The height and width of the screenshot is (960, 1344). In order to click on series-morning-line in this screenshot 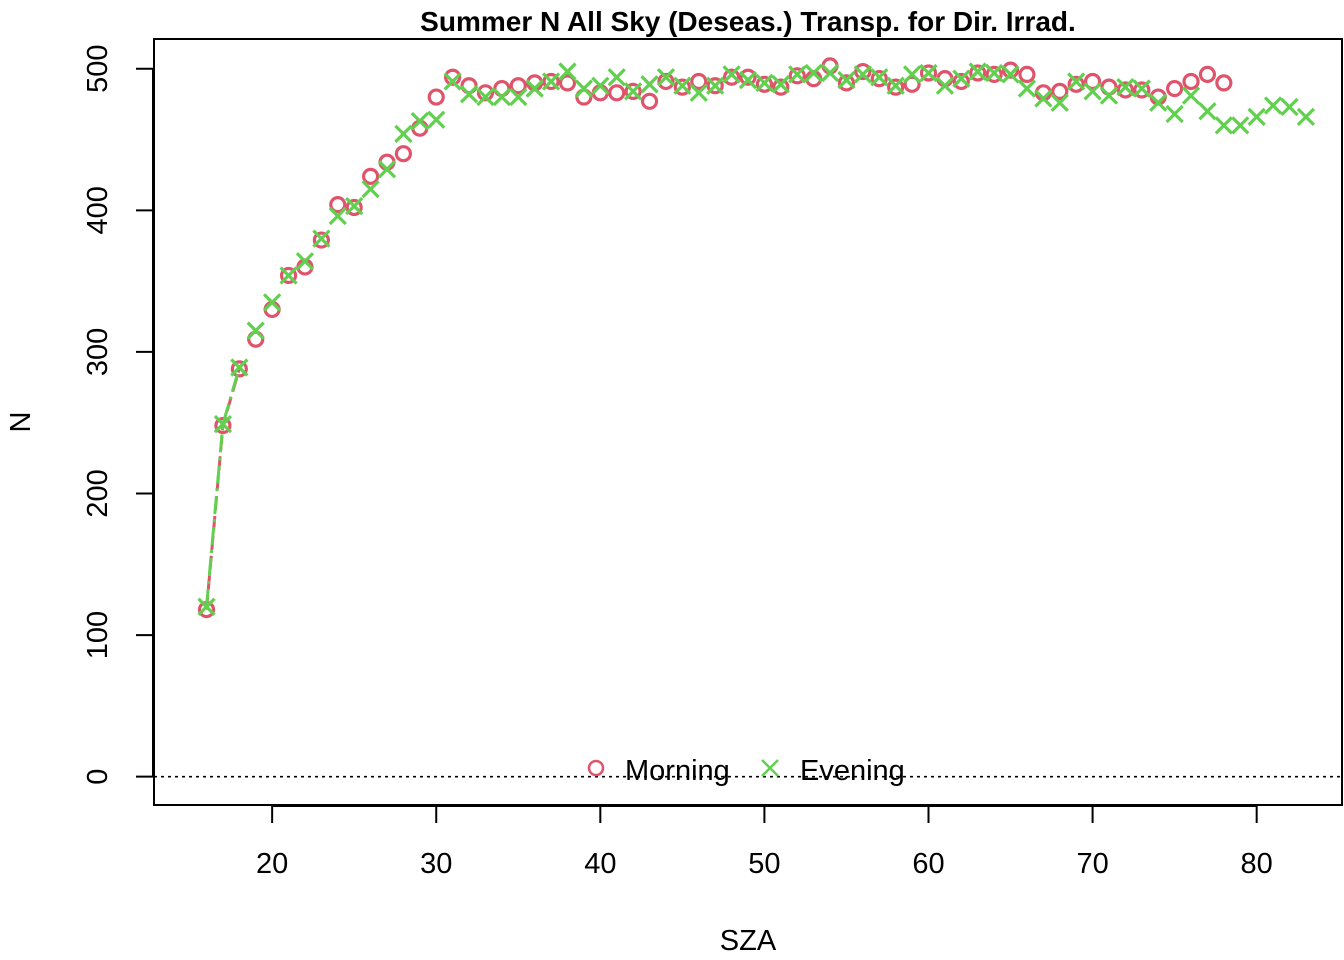, I will do `click(223, 489)`.